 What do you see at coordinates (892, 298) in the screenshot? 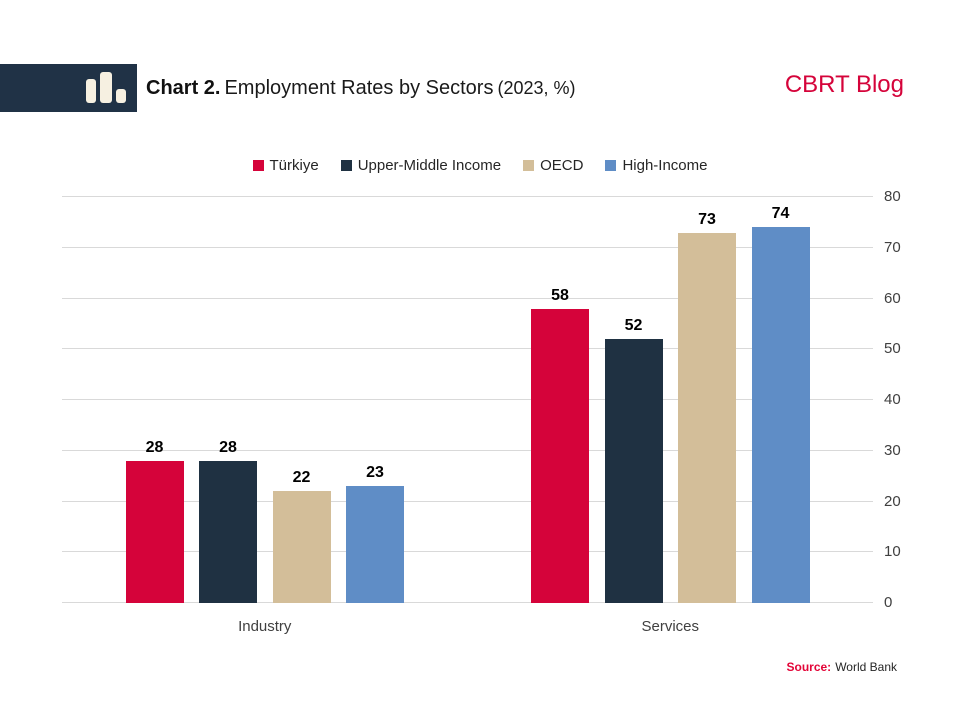
I see `y-axis-tick-label: 60` at bounding box center [892, 298].